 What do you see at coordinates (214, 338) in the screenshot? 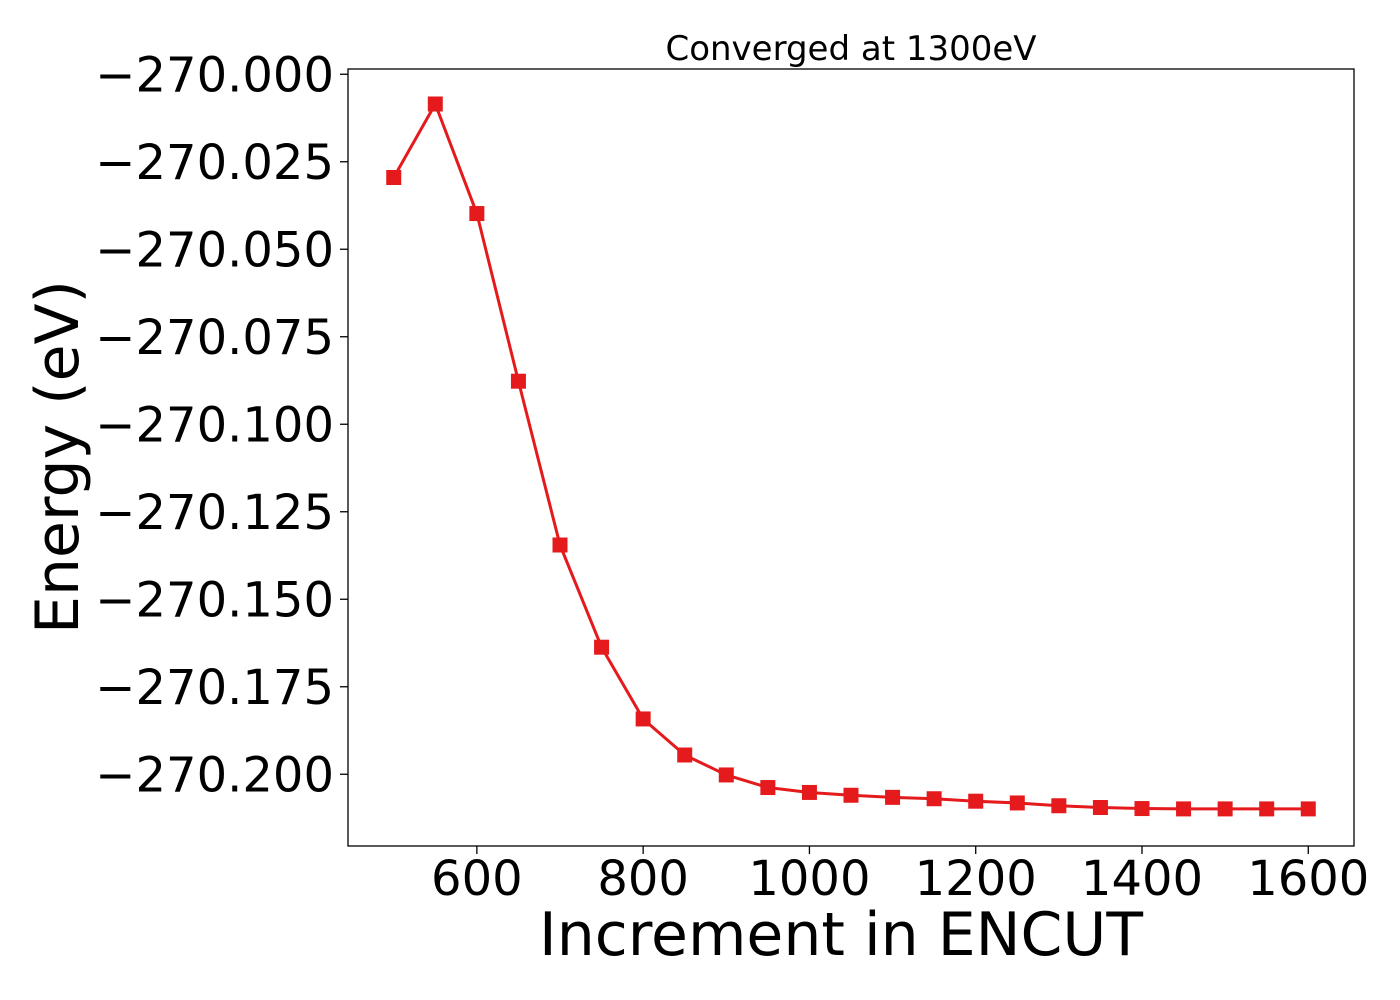
I see `y-tick-label: −270.075` at bounding box center [214, 338].